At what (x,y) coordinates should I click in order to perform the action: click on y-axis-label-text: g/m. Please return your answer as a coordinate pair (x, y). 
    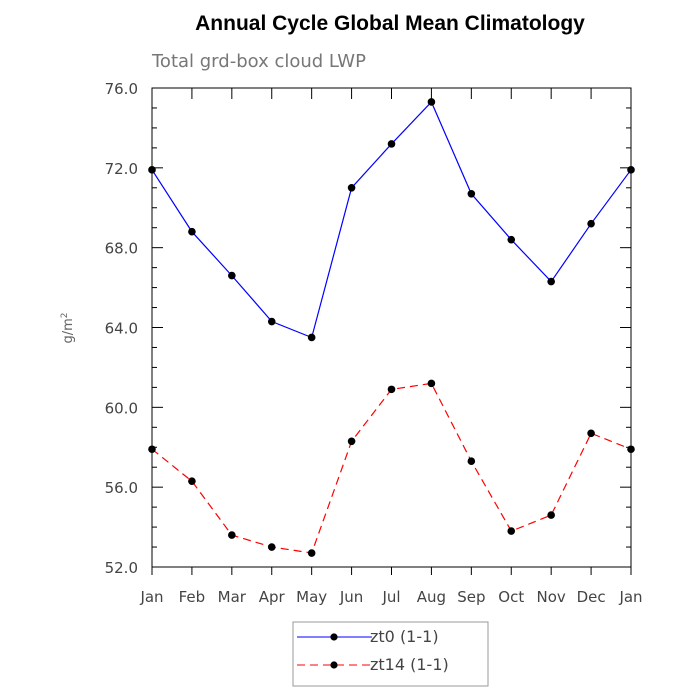
    Looking at the image, I should click on (68, 330).